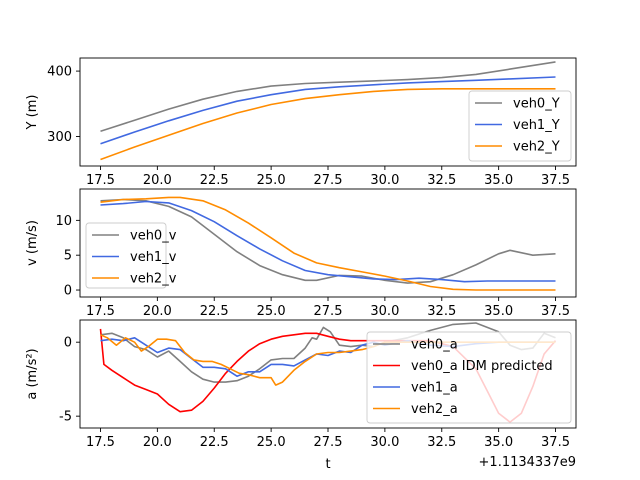 The height and width of the screenshot is (480, 640). I want to click on y-tick-label: 300, so click(59, 137).